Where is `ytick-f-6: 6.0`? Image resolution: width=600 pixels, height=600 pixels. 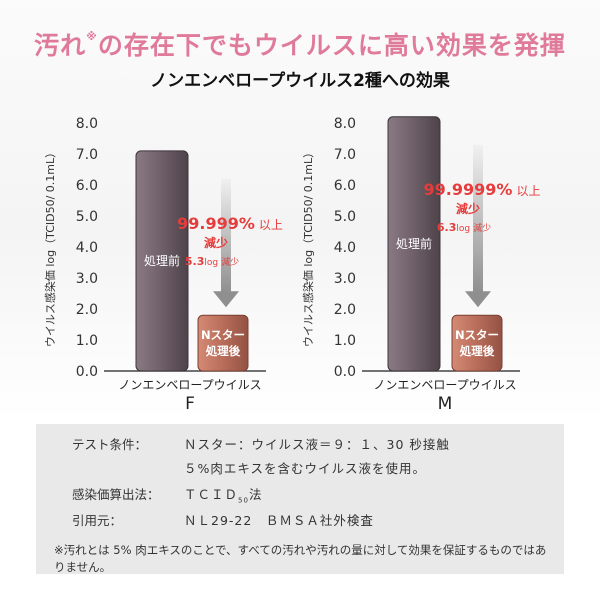
ytick-f-6: 6.0 is located at coordinates (87, 186).